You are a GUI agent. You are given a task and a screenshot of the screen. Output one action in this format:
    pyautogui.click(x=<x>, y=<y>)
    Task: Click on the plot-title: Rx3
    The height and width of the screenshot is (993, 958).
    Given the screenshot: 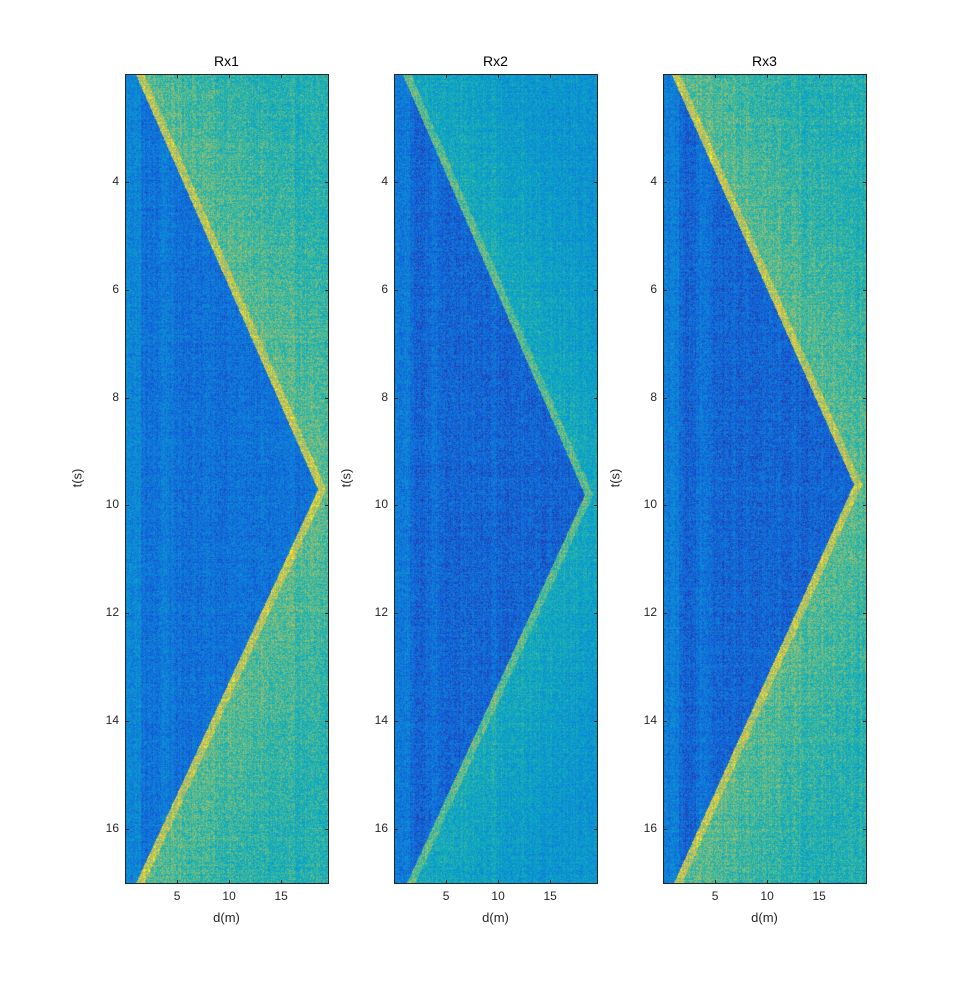 What is the action you would take?
    pyautogui.click(x=764, y=61)
    